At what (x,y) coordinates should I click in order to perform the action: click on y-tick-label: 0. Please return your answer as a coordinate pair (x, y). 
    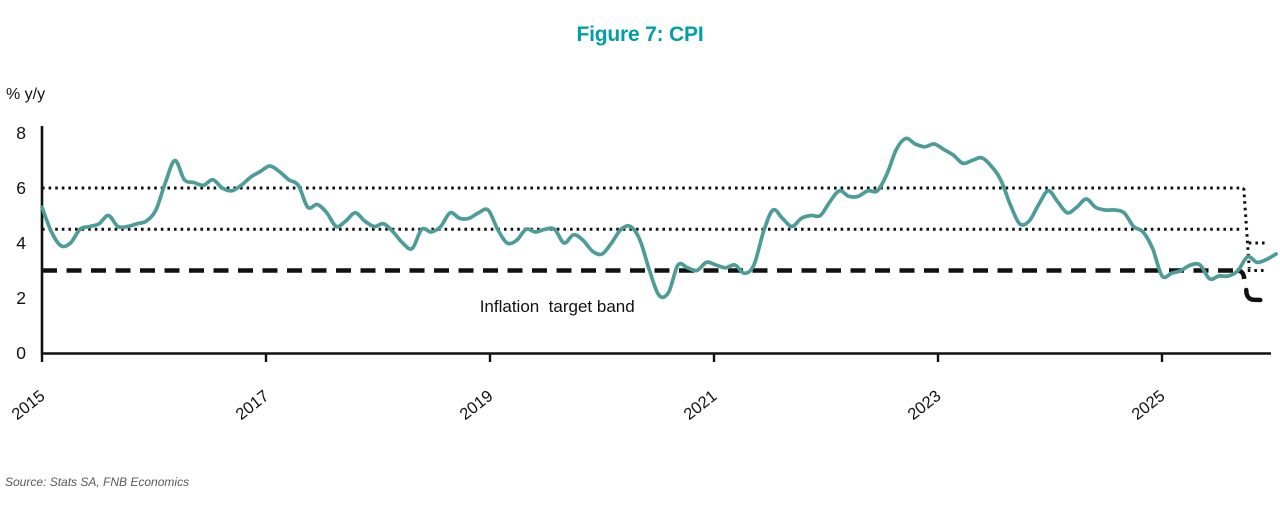
    Looking at the image, I should click on (21, 353).